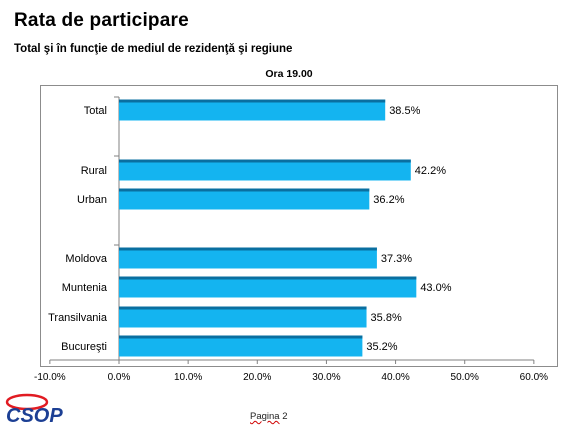 The image size is (578, 432). What do you see at coordinates (326, 377) in the screenshot?
I see `x-tick-label: 30.0%` at bounding box center [326, 377].